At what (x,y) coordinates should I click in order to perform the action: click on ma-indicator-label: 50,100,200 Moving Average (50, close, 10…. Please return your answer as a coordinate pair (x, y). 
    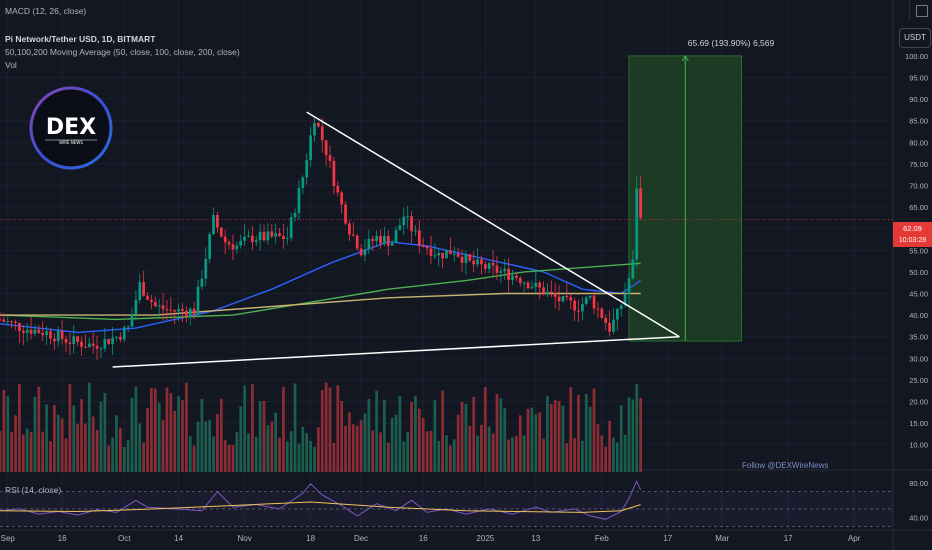
    Looking at the image, I should click on (122, 52).